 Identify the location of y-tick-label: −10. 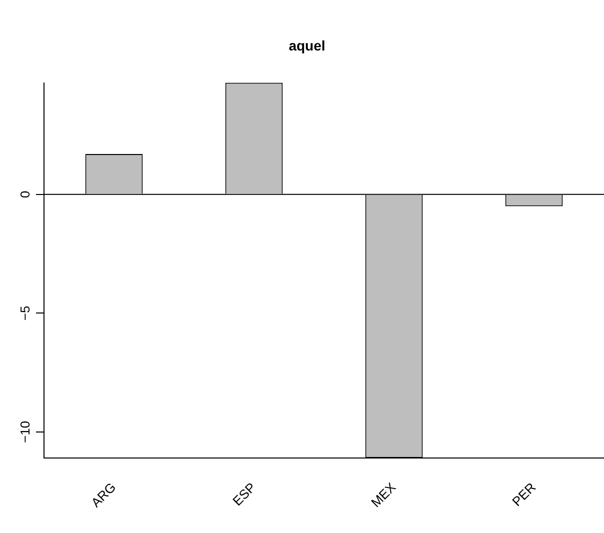
(25, 431).